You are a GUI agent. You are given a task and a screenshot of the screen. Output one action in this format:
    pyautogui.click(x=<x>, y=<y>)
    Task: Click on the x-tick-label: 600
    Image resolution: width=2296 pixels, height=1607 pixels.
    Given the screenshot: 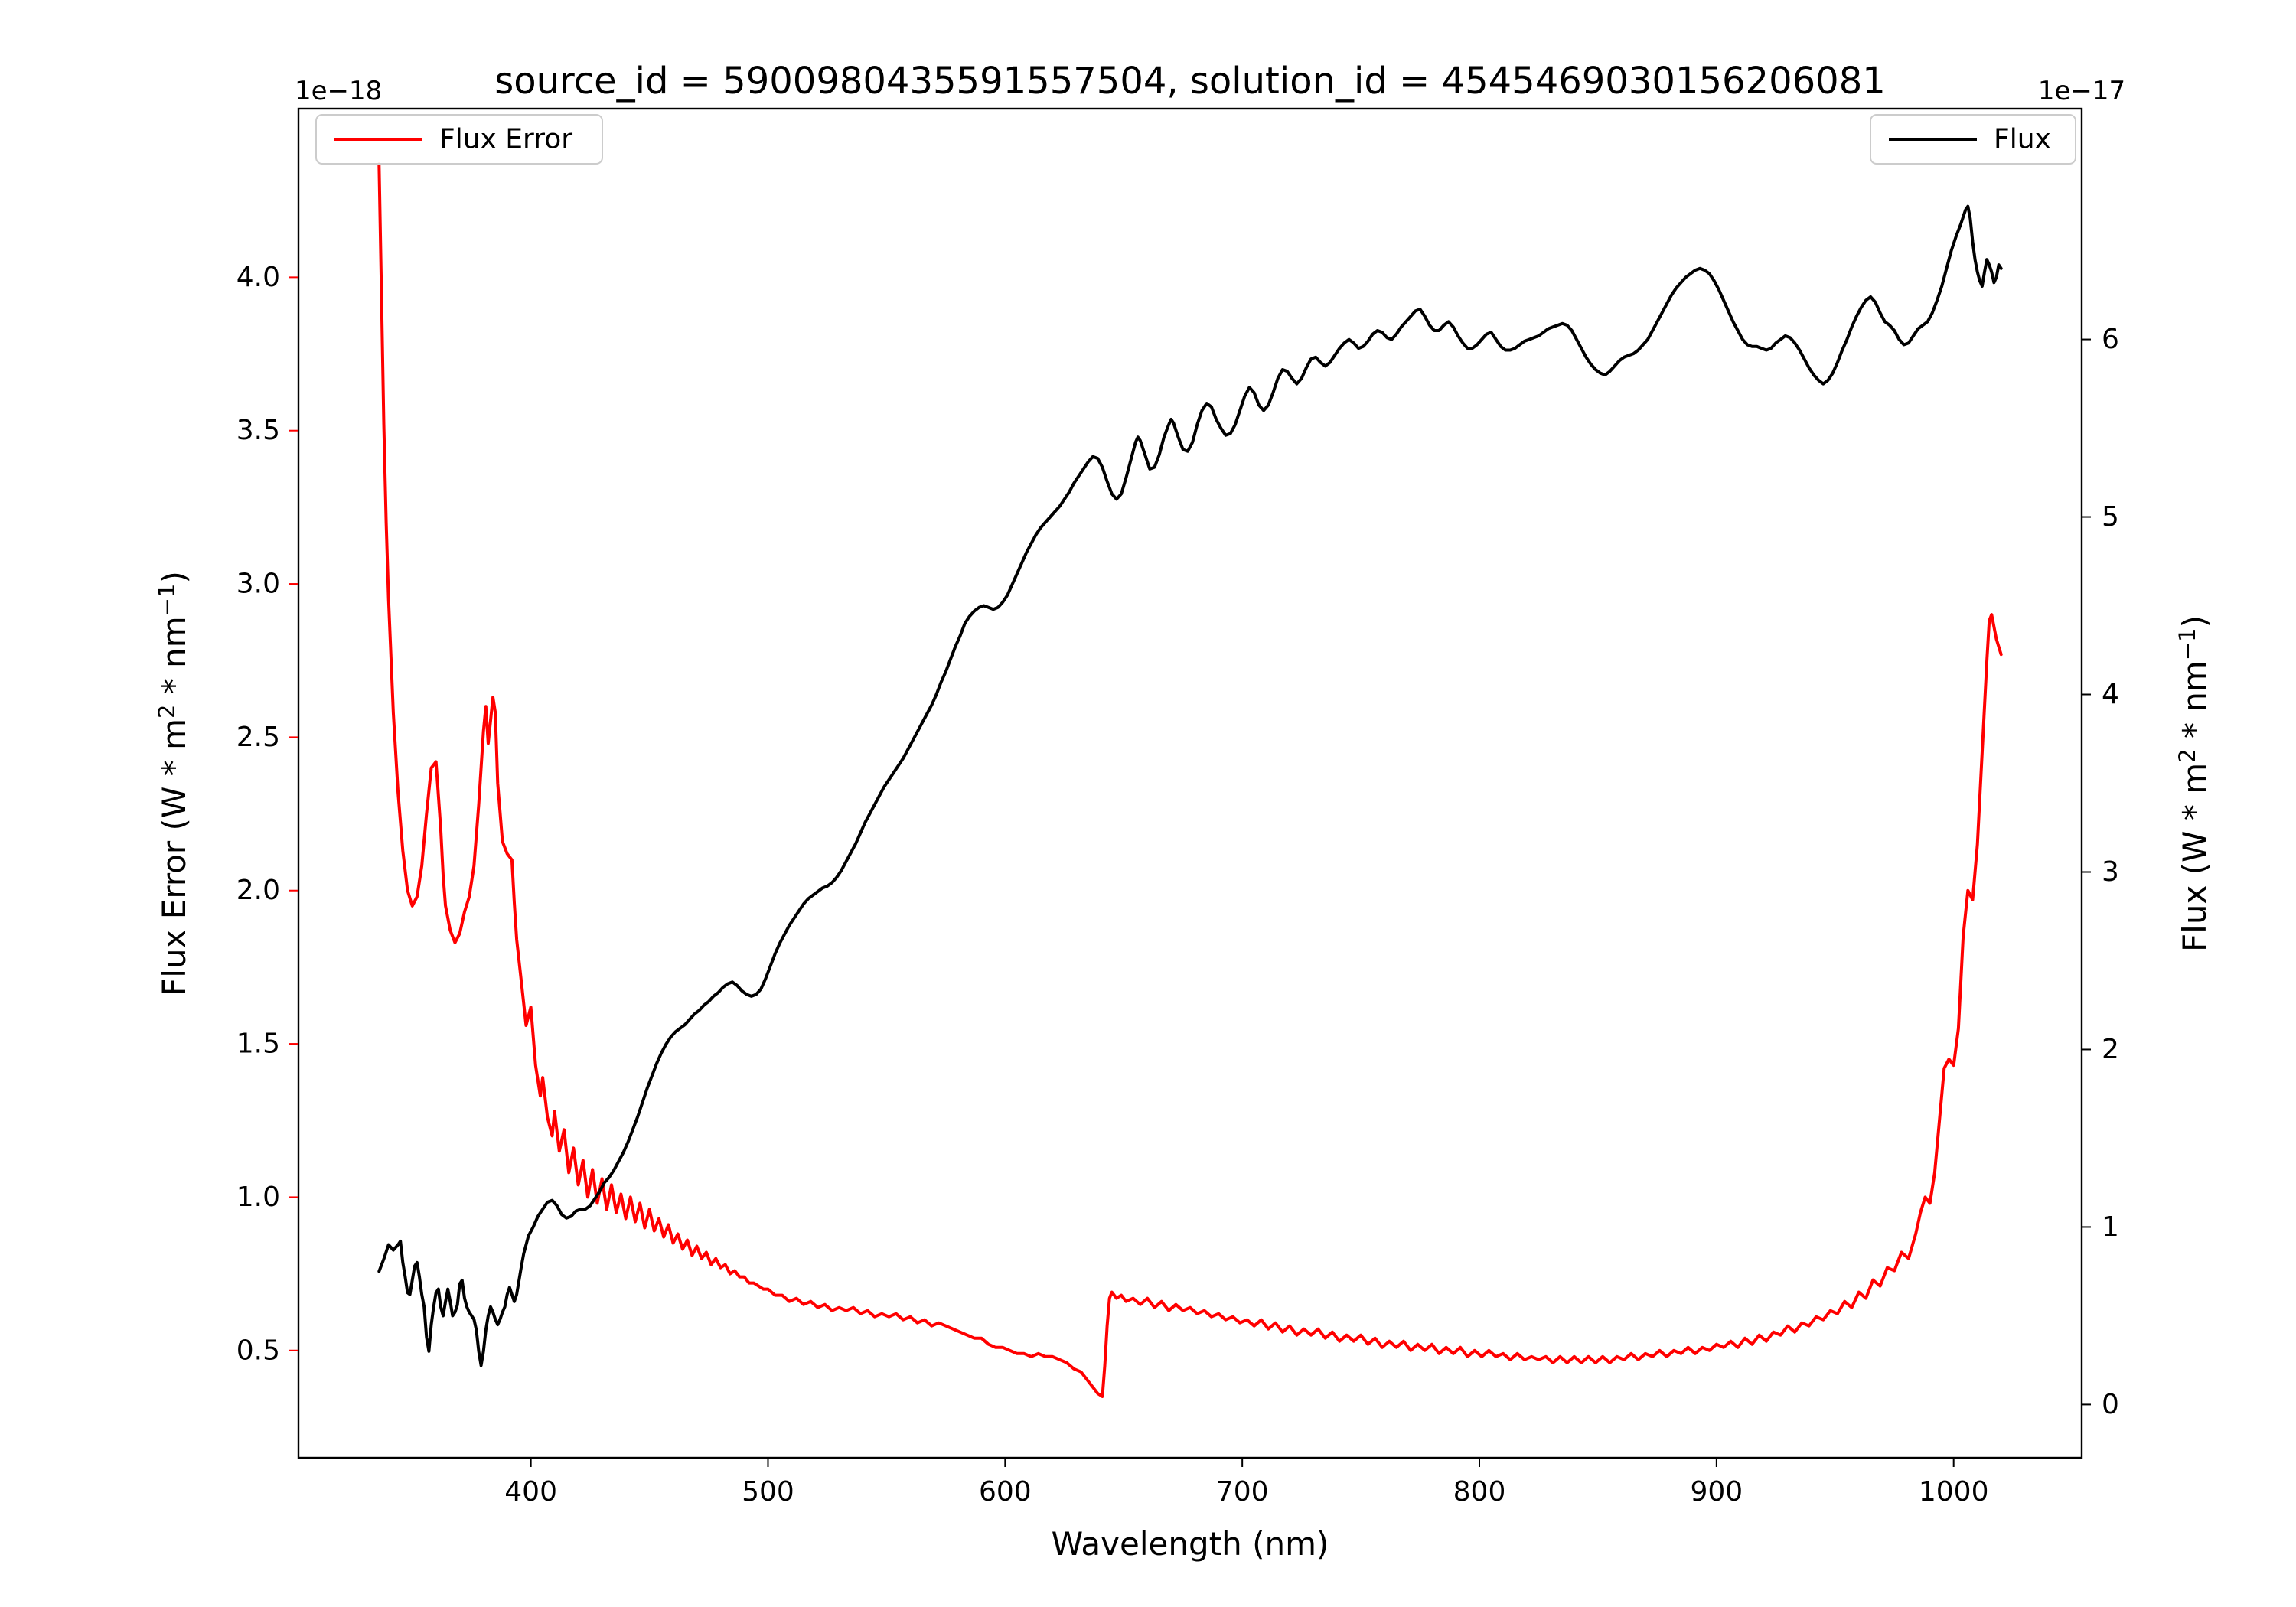 What is the action you would take?
    pyautogui.click(x=1005, y=1492)
    